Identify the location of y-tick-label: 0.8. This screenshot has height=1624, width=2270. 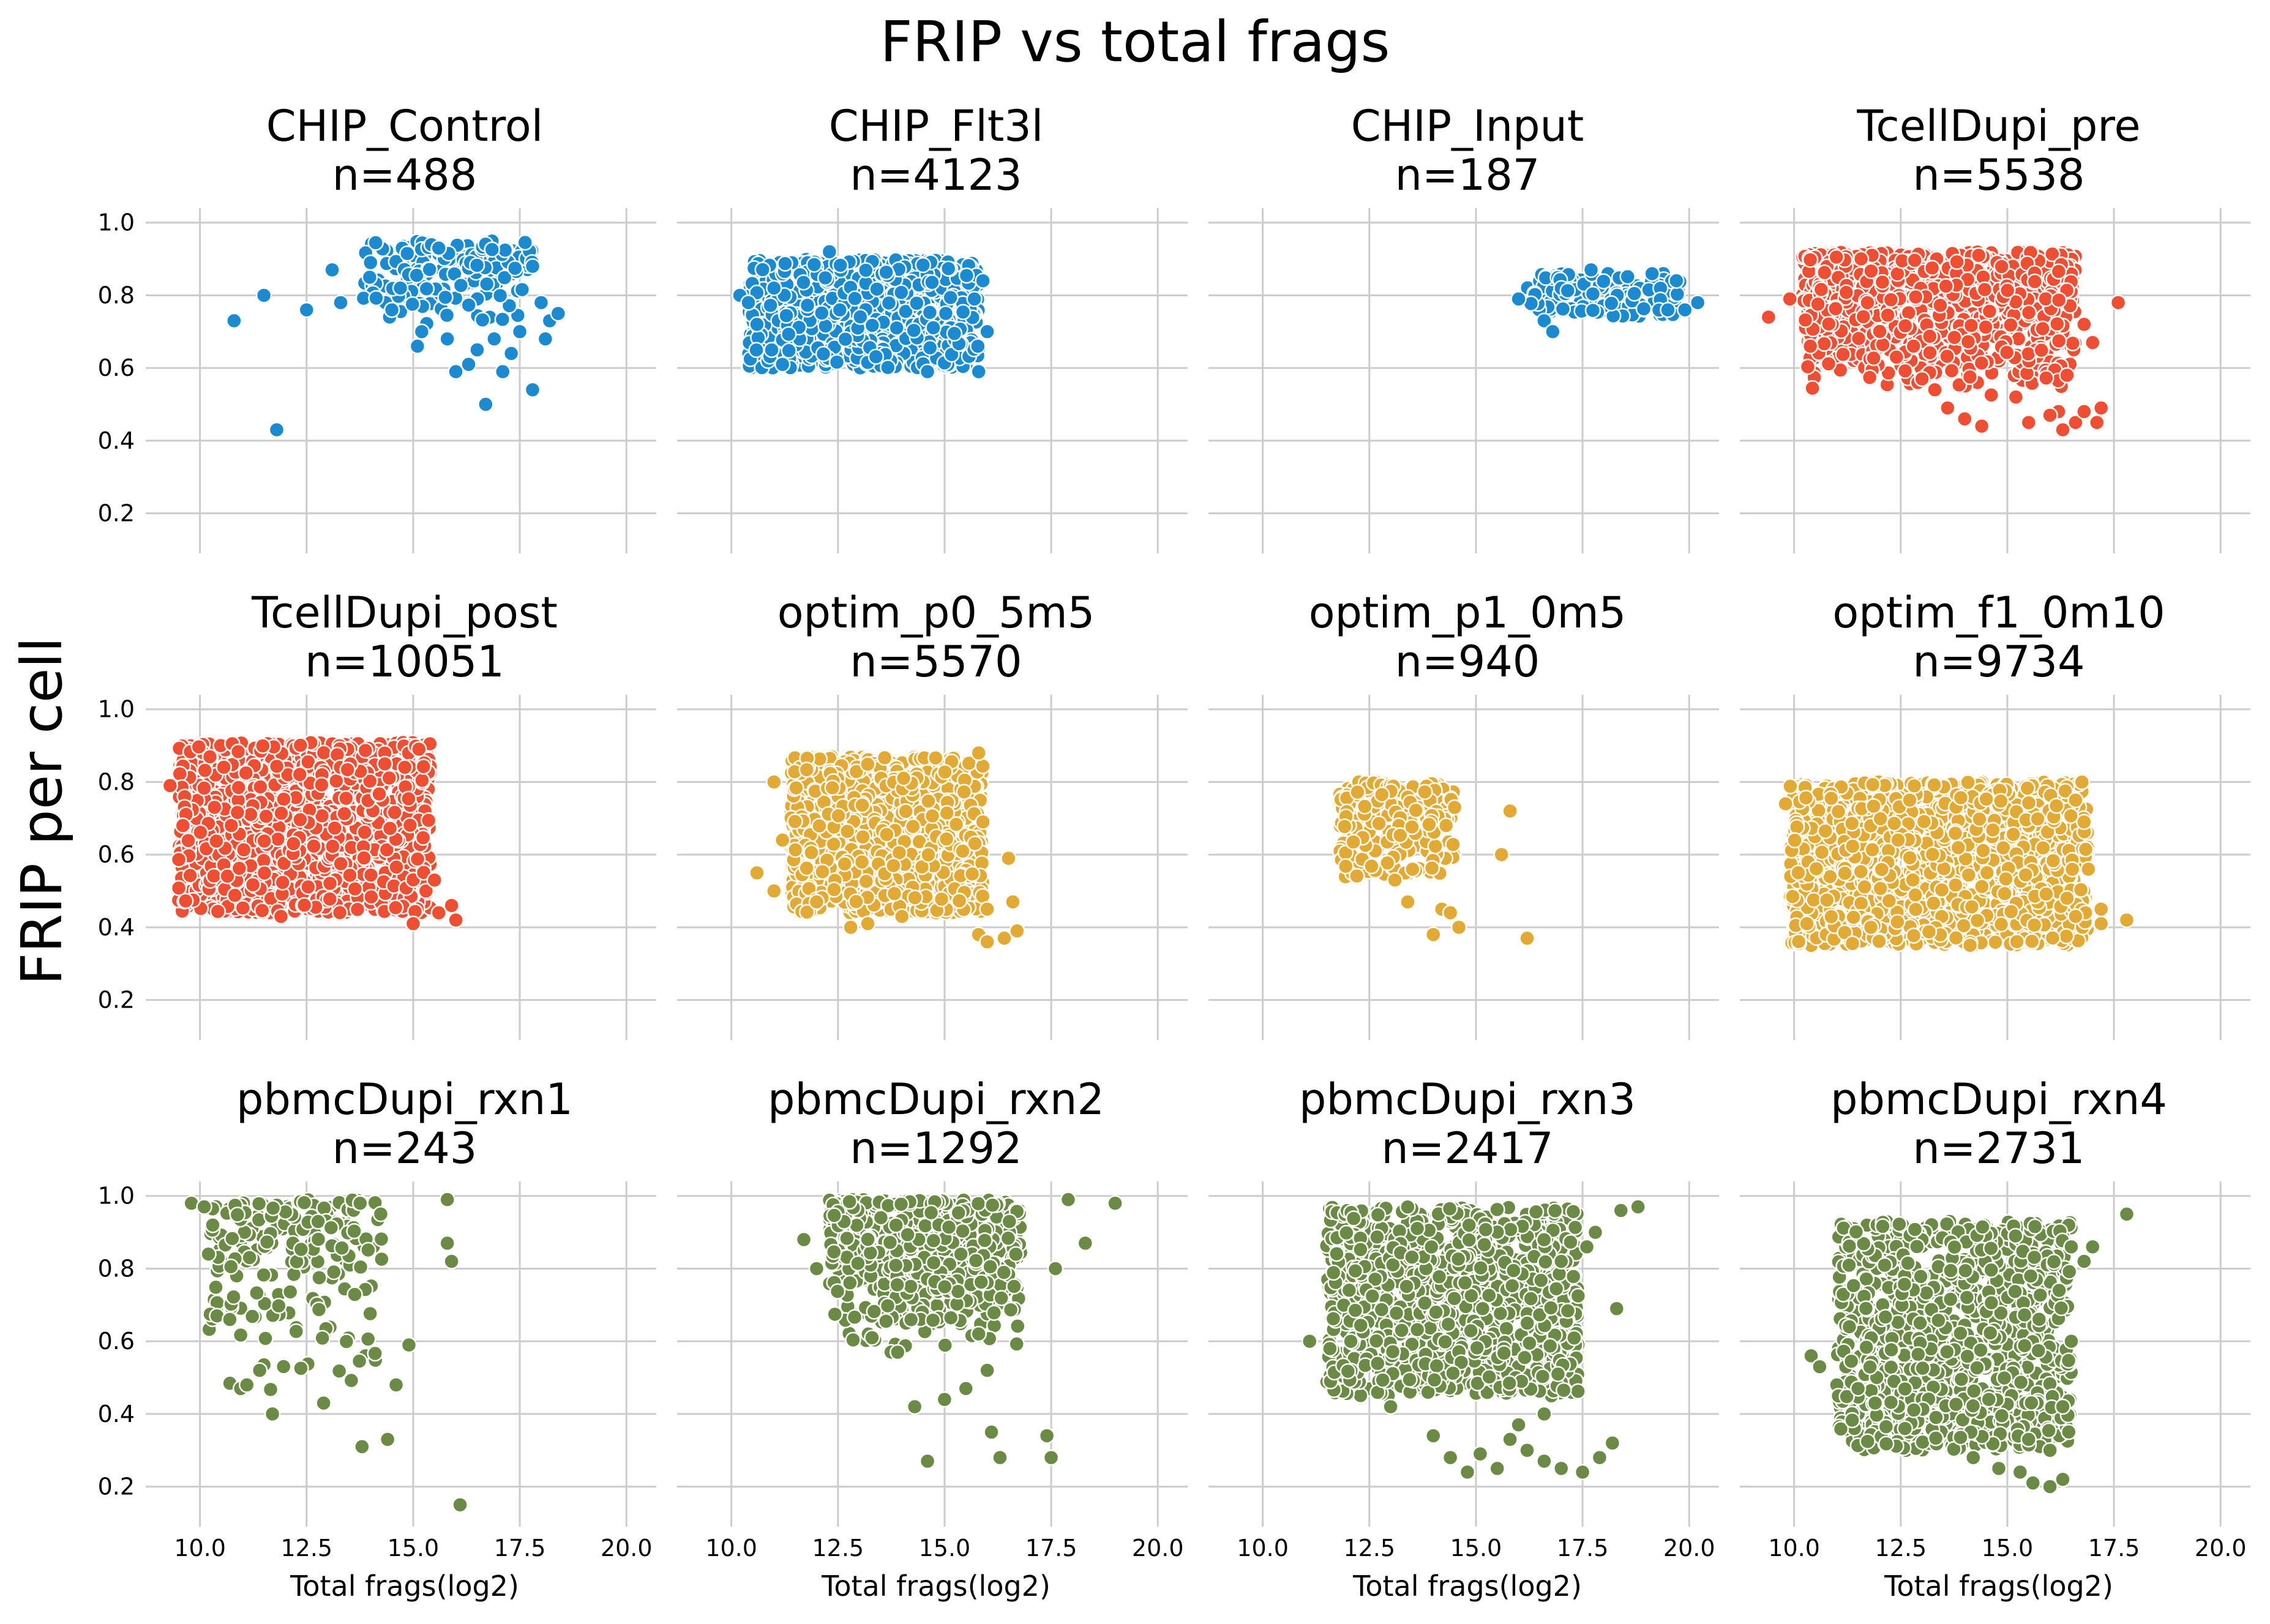
(116, 295).